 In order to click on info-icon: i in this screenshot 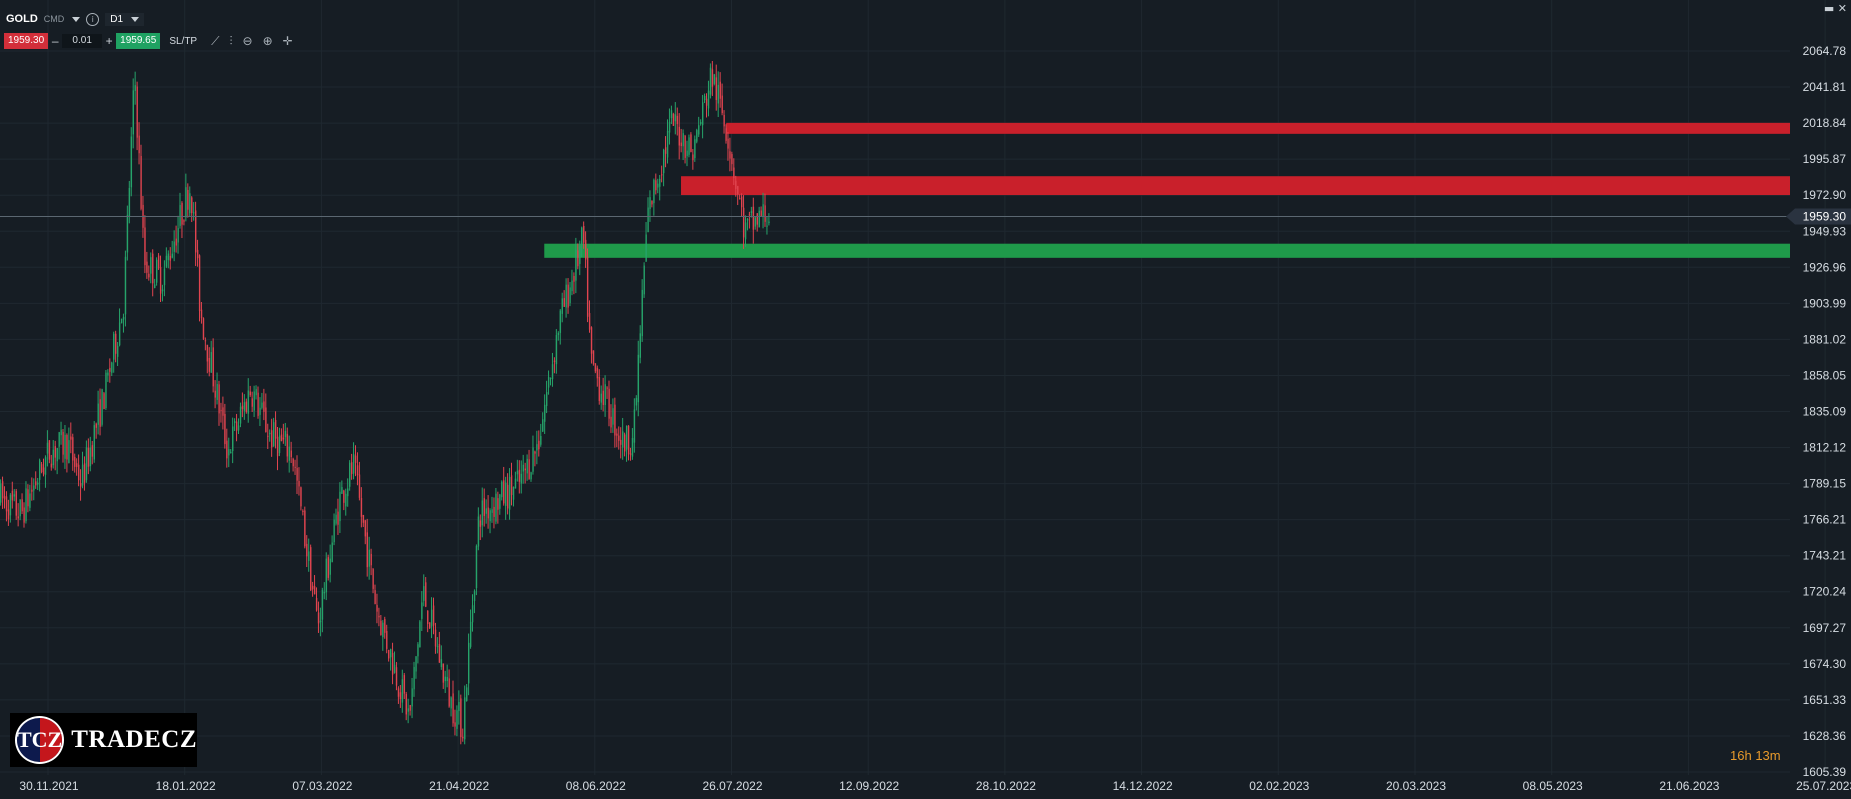, I will do `click(93, 19)`.